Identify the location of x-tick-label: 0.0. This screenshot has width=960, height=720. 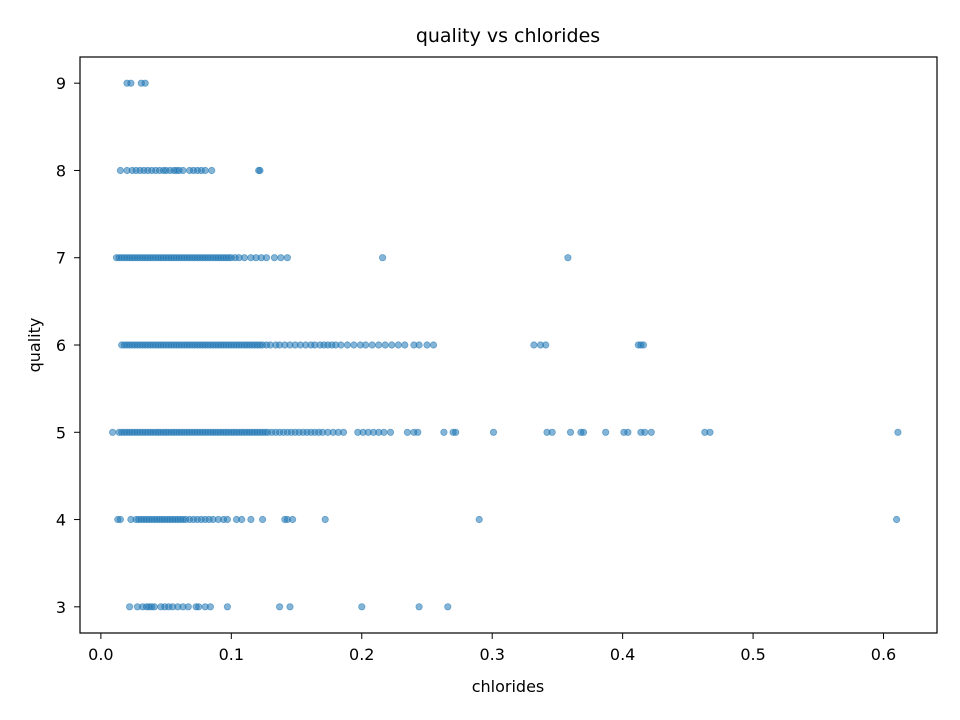
(100, 654).